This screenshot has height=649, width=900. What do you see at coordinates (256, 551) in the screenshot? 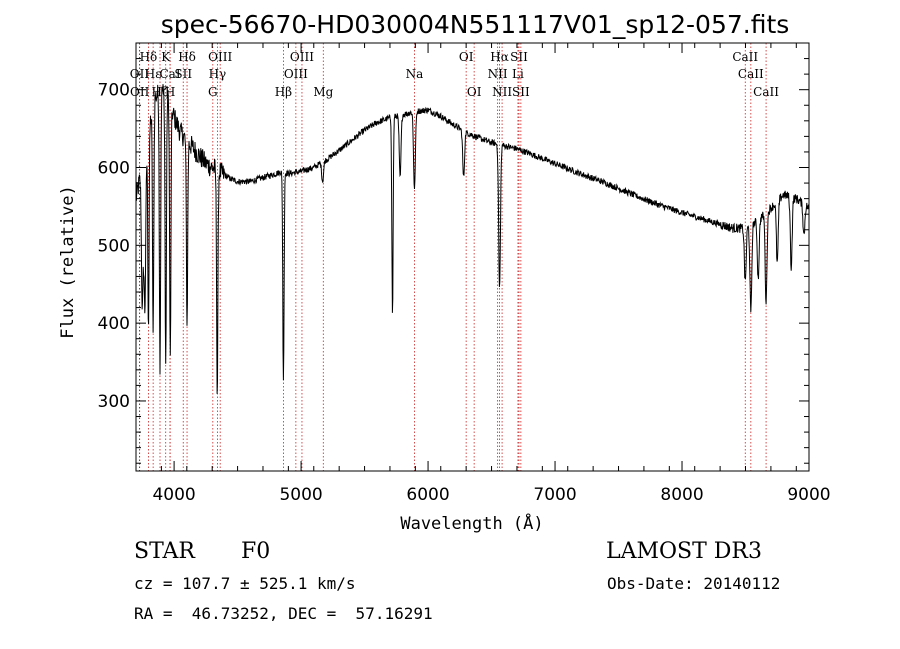
I see `spectral-subclass: F0` at bounding box center [256, 551].